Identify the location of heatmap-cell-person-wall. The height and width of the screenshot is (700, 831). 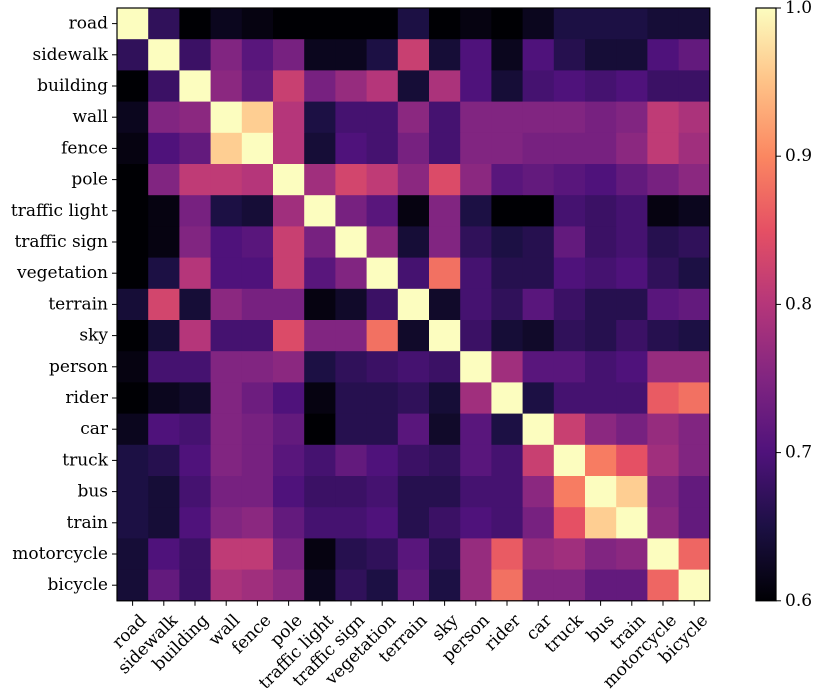
(226, 367).